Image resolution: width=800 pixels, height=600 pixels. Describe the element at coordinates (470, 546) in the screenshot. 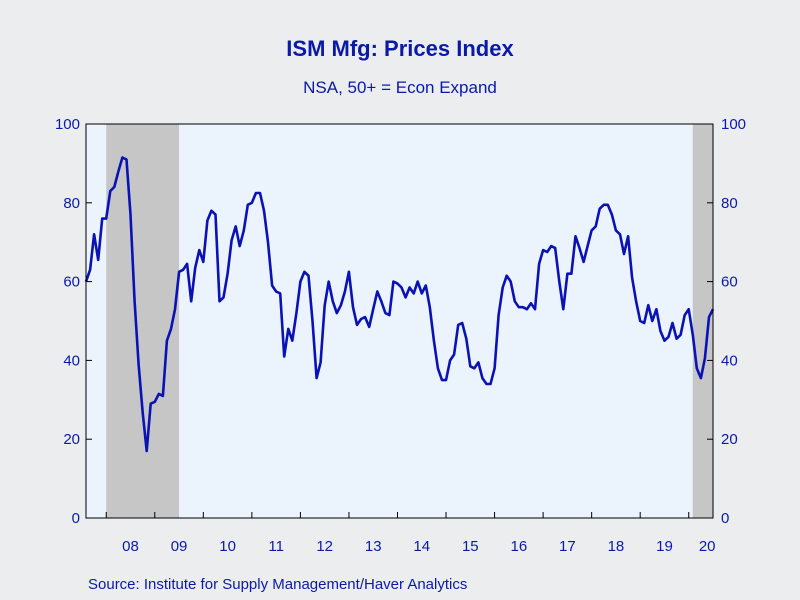

I see `x-tick-label: 15` at that location.